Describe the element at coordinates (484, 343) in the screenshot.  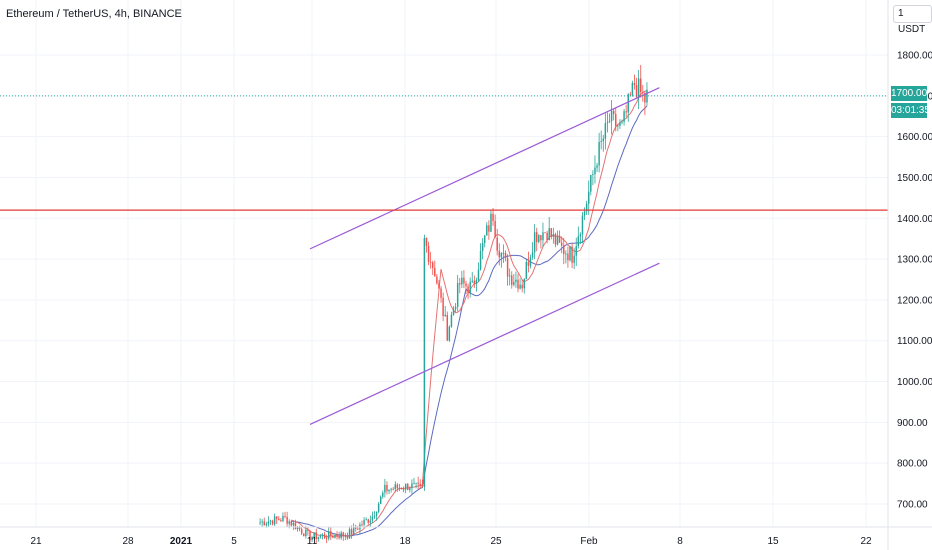
I see `channel-lower-line` at that location.